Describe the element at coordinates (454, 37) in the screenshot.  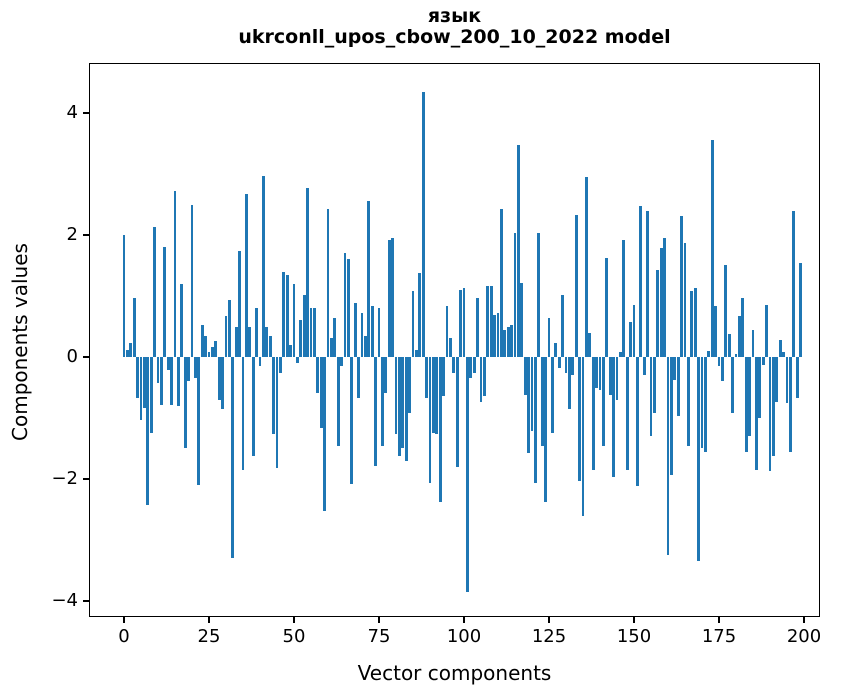
I see `chart-subtitle: ukrconll_upos_cbow_200_10_2022 model` at that location.